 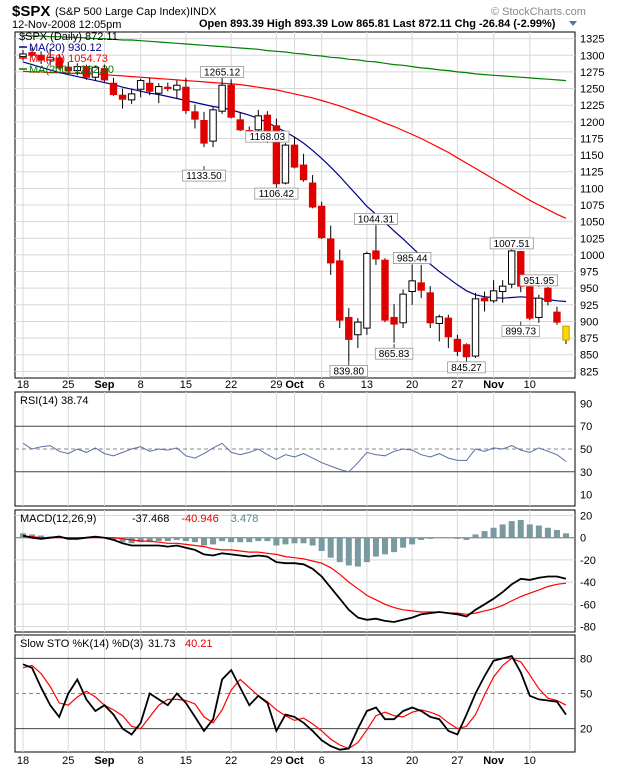 I want to click on price-y-tick: 850, so click(x=589, y=356).